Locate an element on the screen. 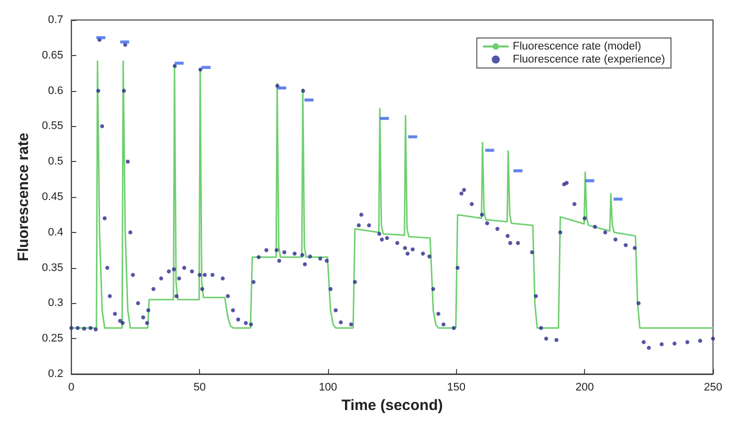 This screenshot has height=430, width=737. x-tick-label: 0 is located at coordinates (71, 388).